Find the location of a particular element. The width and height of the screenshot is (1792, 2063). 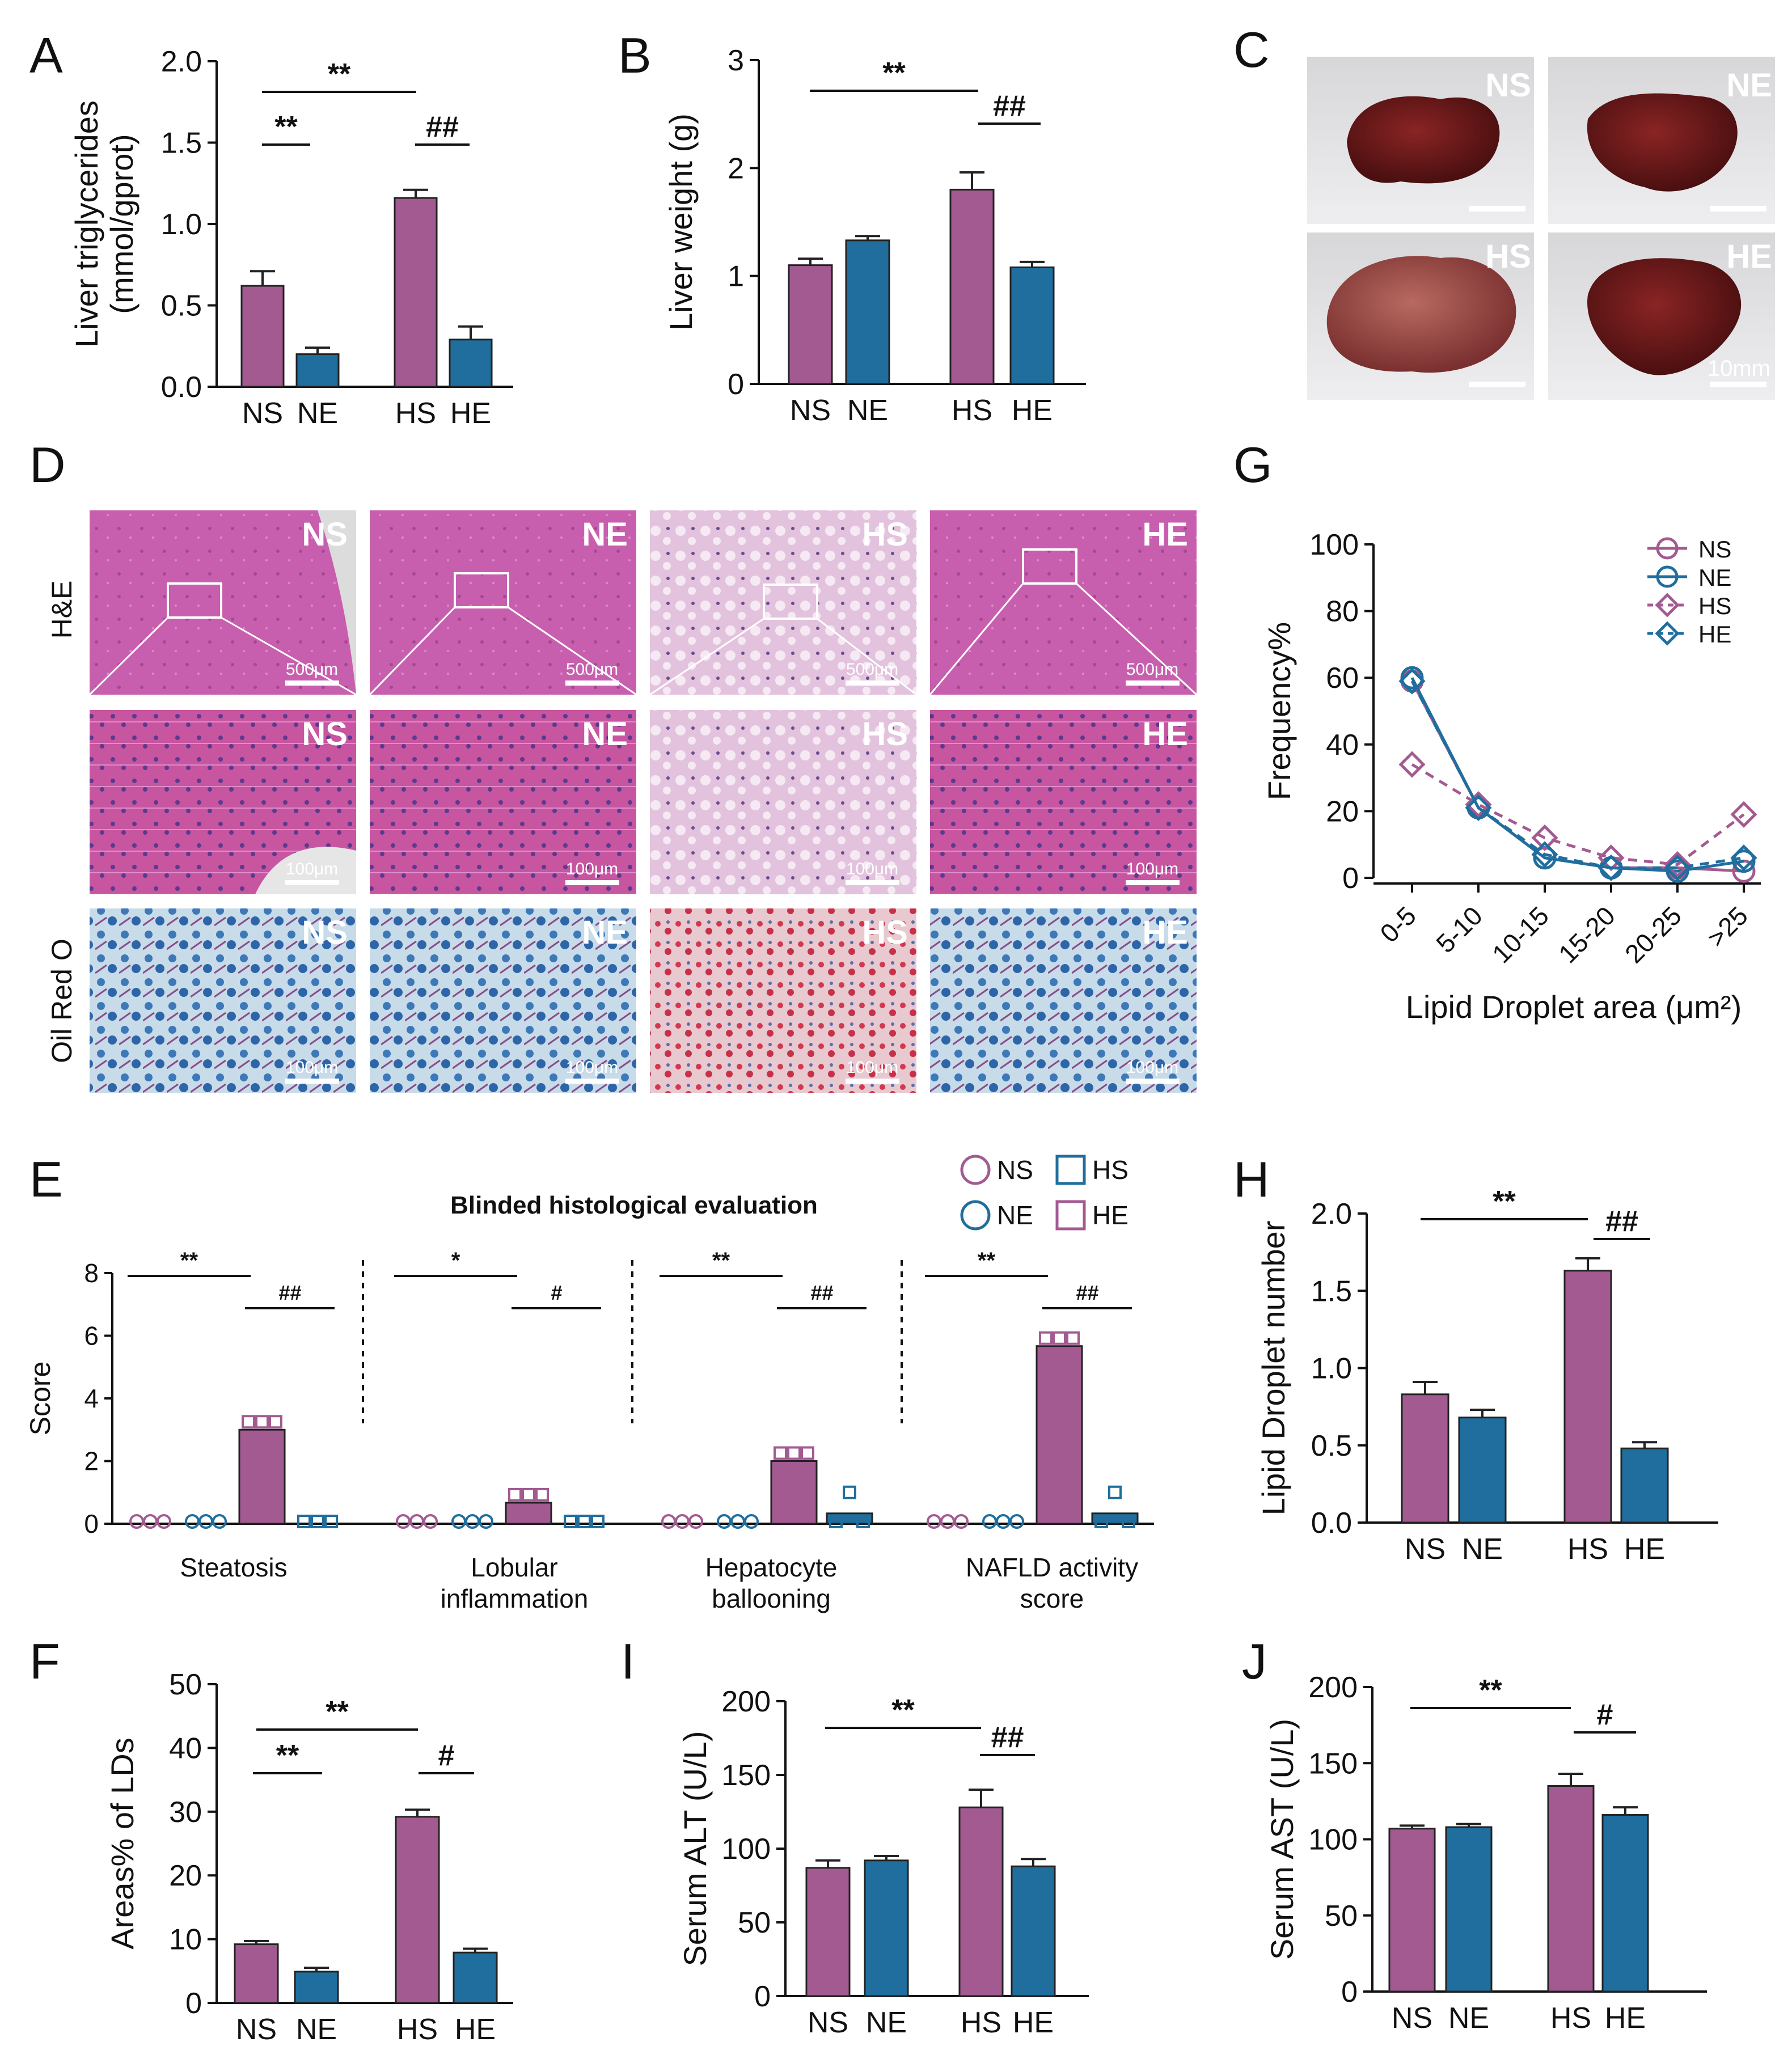

chart-B: 0 1 2 3 Liver weight (g) NS NE HS HE ** ## is located at coordinates (875, 236).